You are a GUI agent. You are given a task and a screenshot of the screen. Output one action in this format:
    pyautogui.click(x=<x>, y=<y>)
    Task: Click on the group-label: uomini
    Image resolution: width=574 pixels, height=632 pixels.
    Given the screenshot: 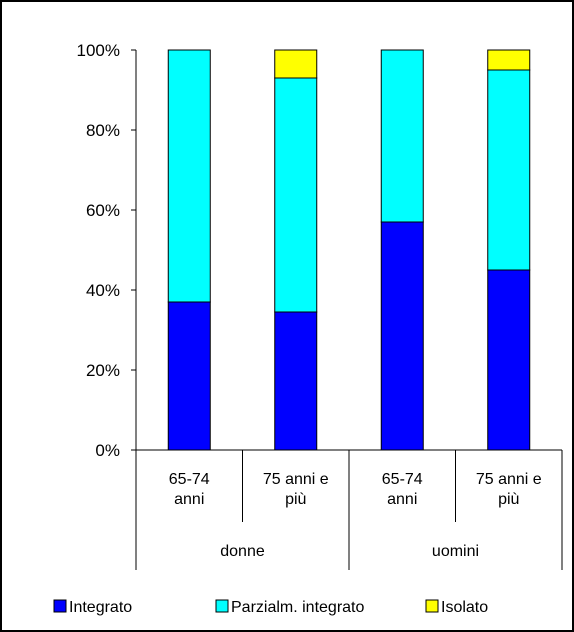 What is the action you would take?
    pyautogui.click(x=455, y=551)
    